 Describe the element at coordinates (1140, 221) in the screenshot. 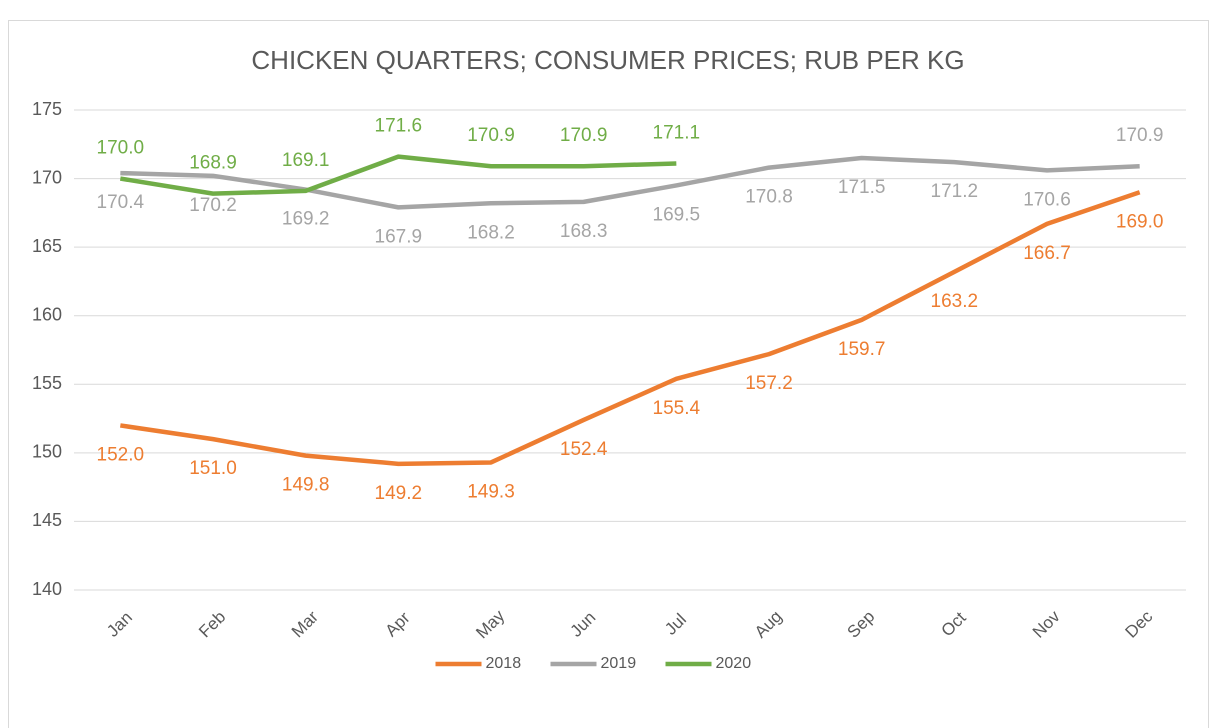

I see `data-label: 169.0` at that location.